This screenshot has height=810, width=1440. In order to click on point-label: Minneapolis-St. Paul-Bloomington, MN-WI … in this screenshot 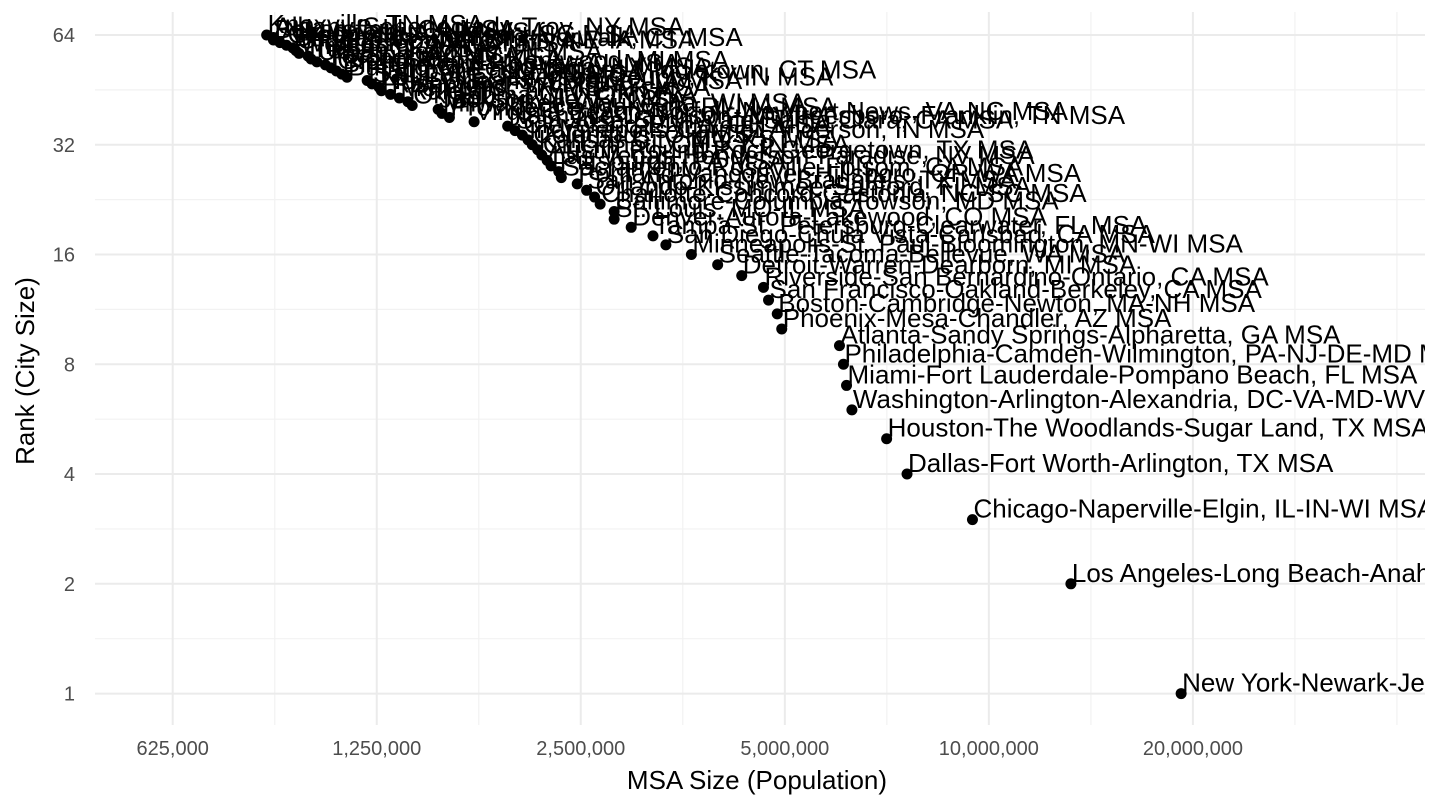, I will do `click(967, 244)`.